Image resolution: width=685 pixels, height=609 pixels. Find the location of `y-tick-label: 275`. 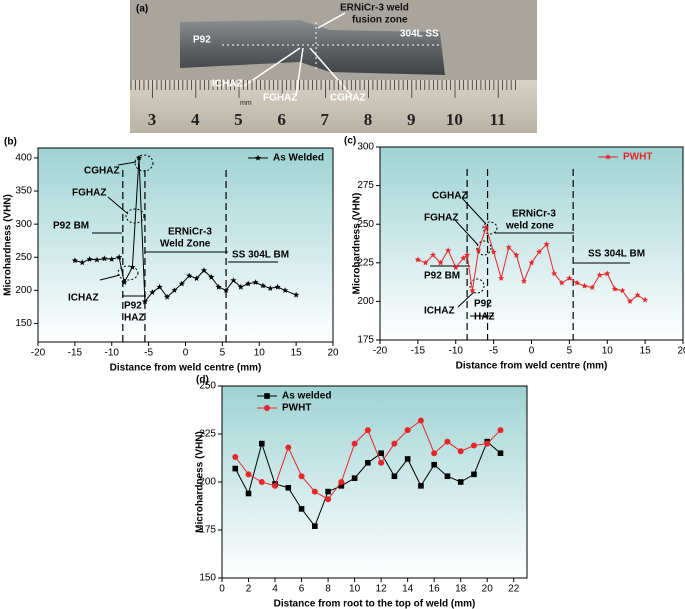

y-tick-label: 275 is located at coordinates (365, 185).